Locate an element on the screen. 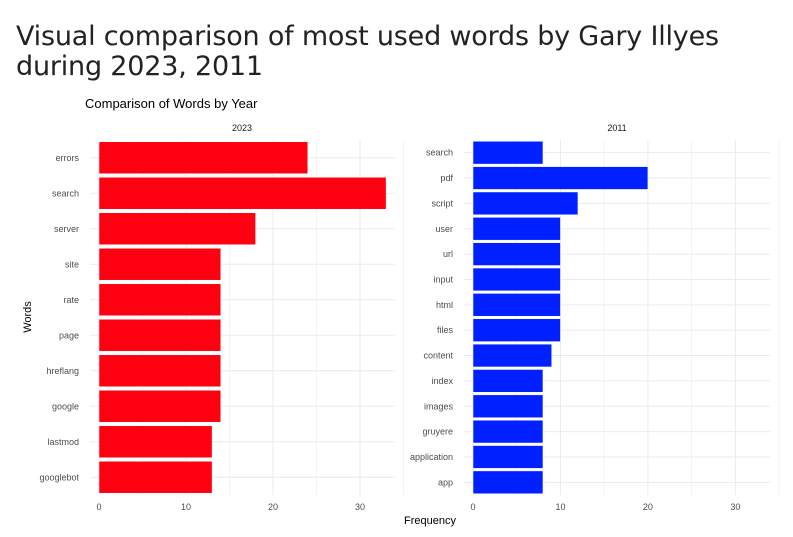 Image resolution: width=793 pixels, height=537 pixels. category-label: lastmod is located at coordinates (63, 442).